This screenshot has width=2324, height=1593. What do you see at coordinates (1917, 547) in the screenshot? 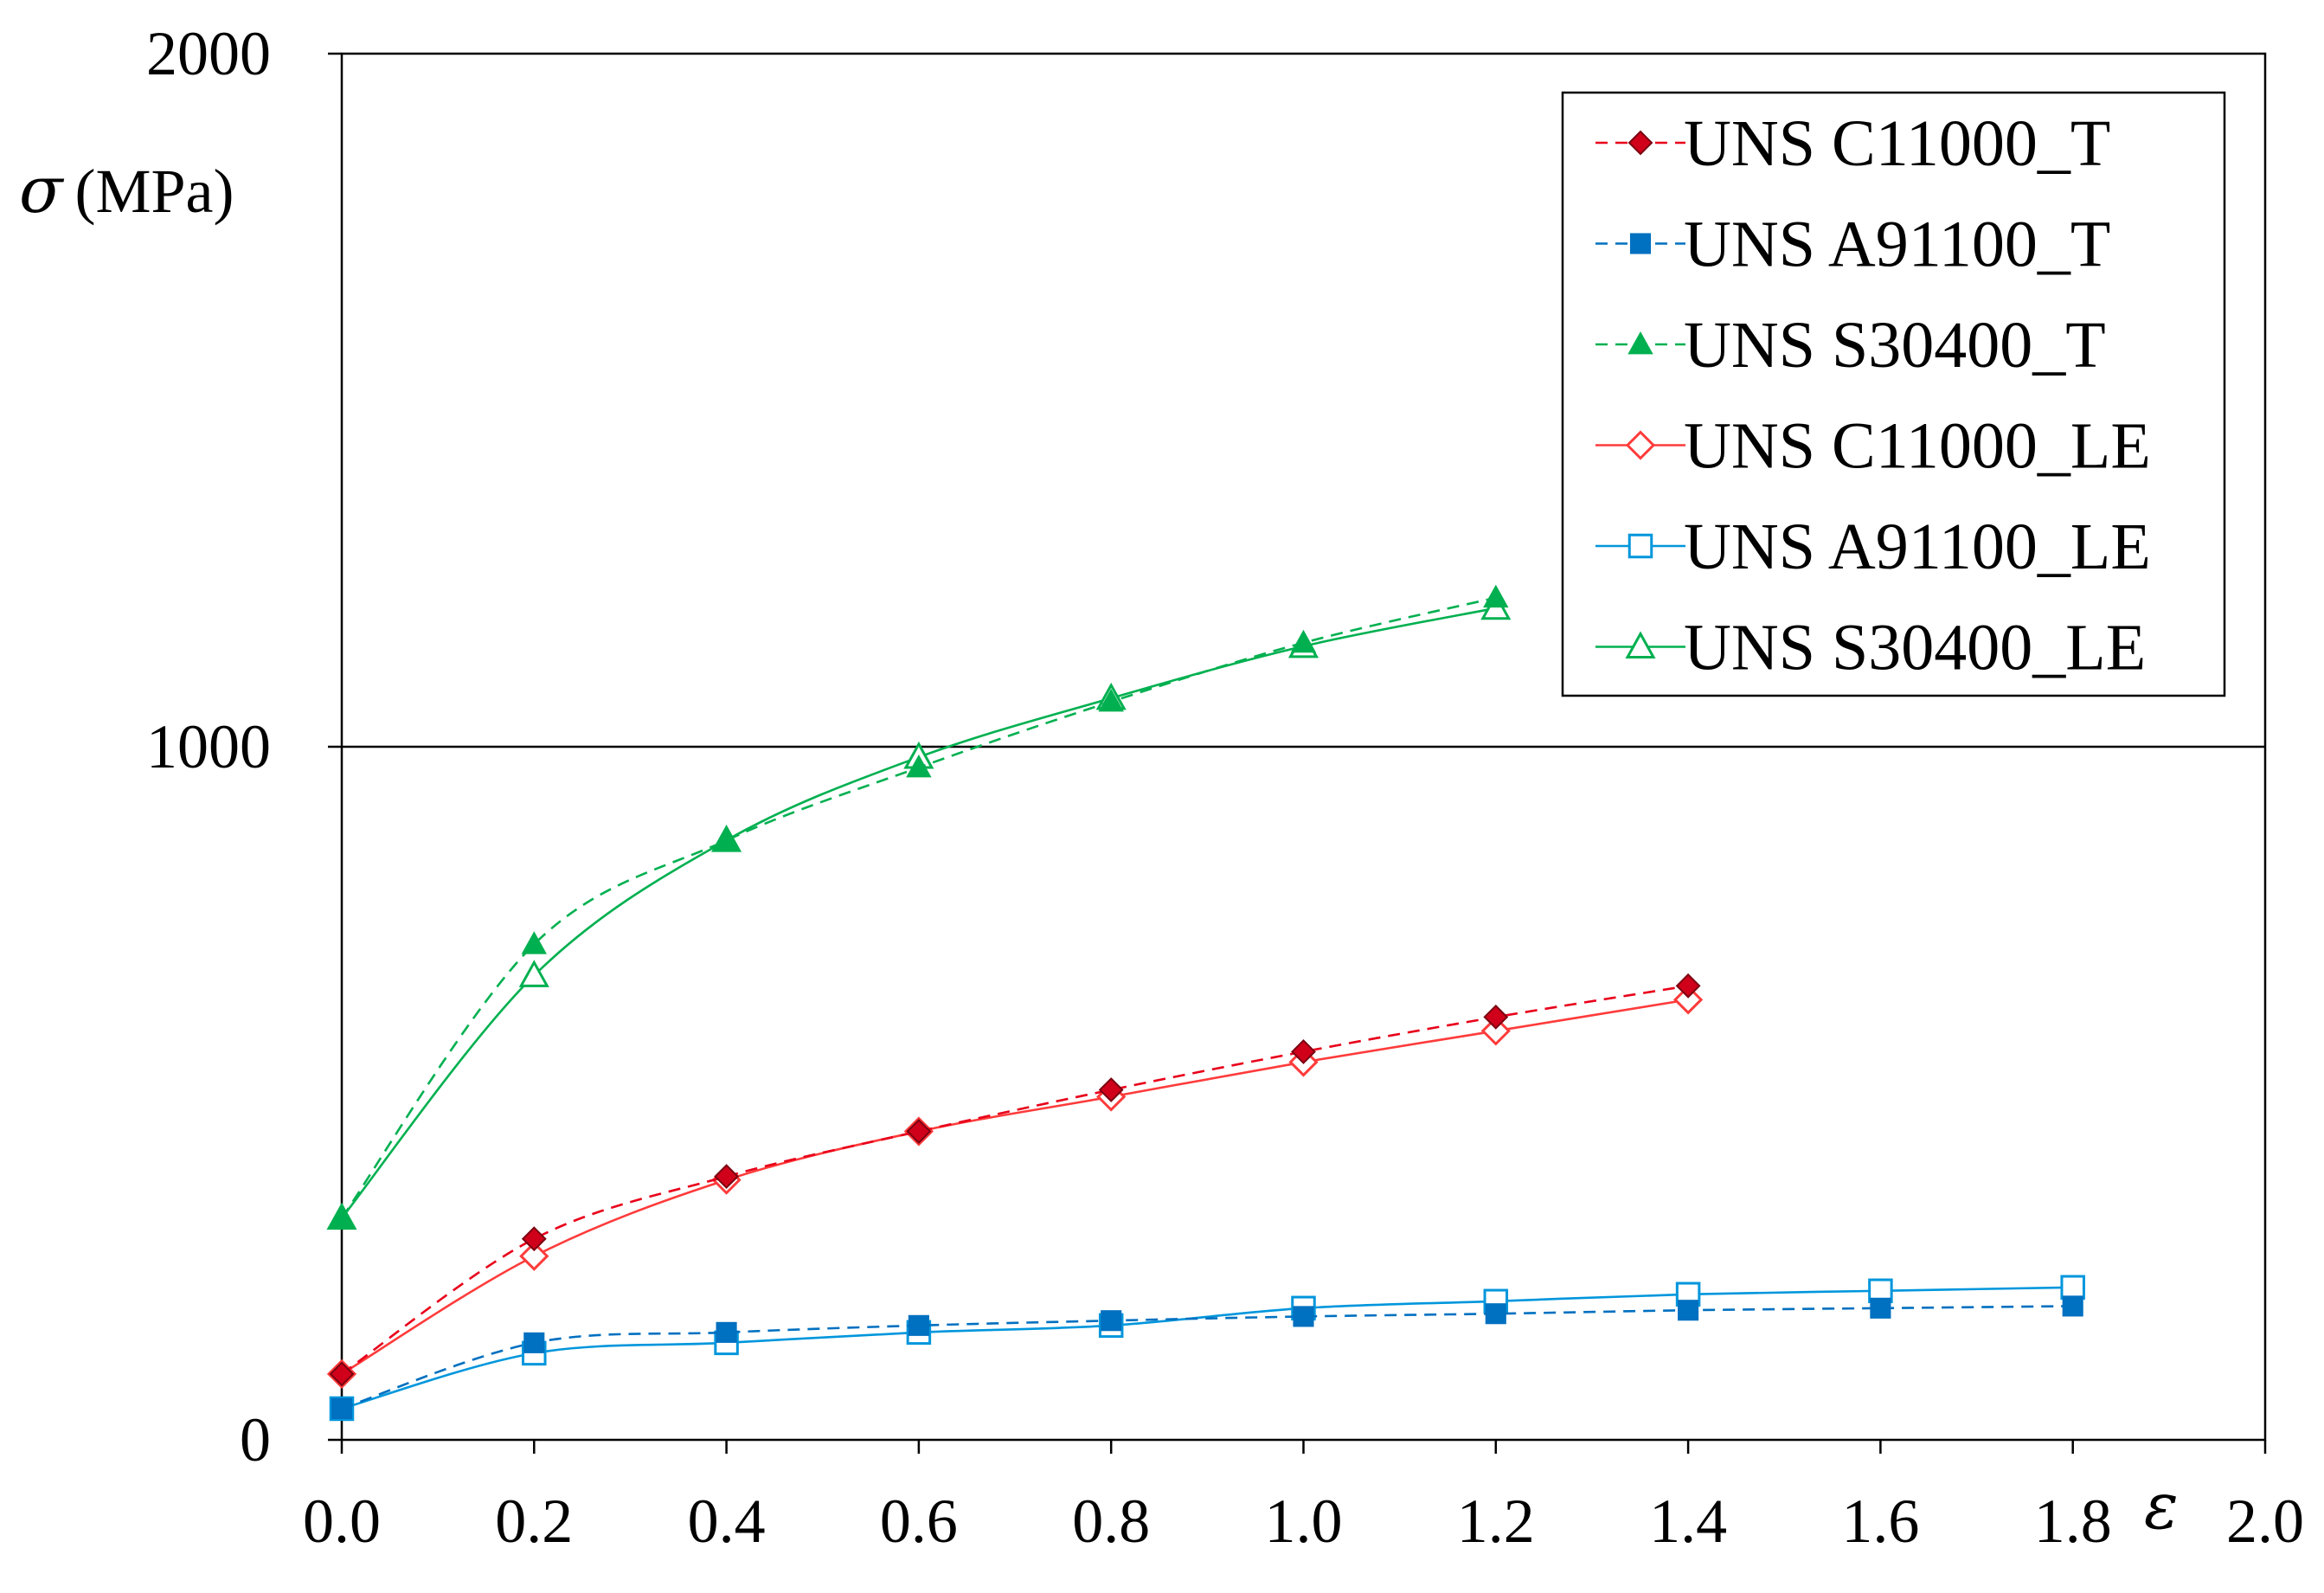
I see `legend-label: UNS A91100_LE` at bounding box center [1917, 547].